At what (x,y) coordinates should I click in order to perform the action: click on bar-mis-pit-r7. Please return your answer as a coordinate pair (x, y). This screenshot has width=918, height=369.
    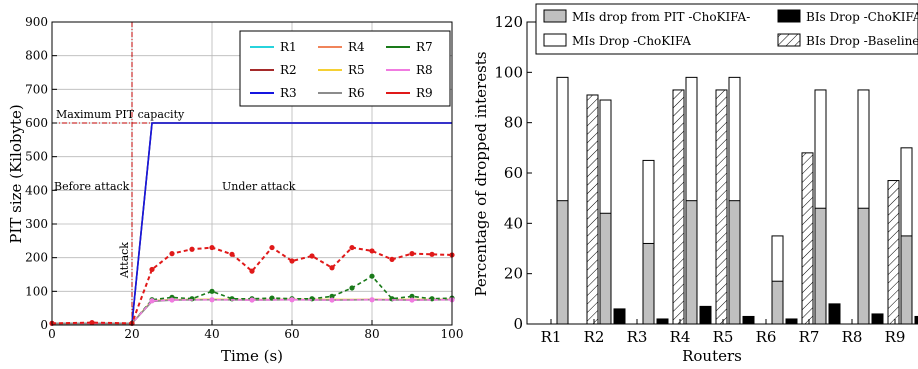
    Looking at the image, I should click on (820, 266).